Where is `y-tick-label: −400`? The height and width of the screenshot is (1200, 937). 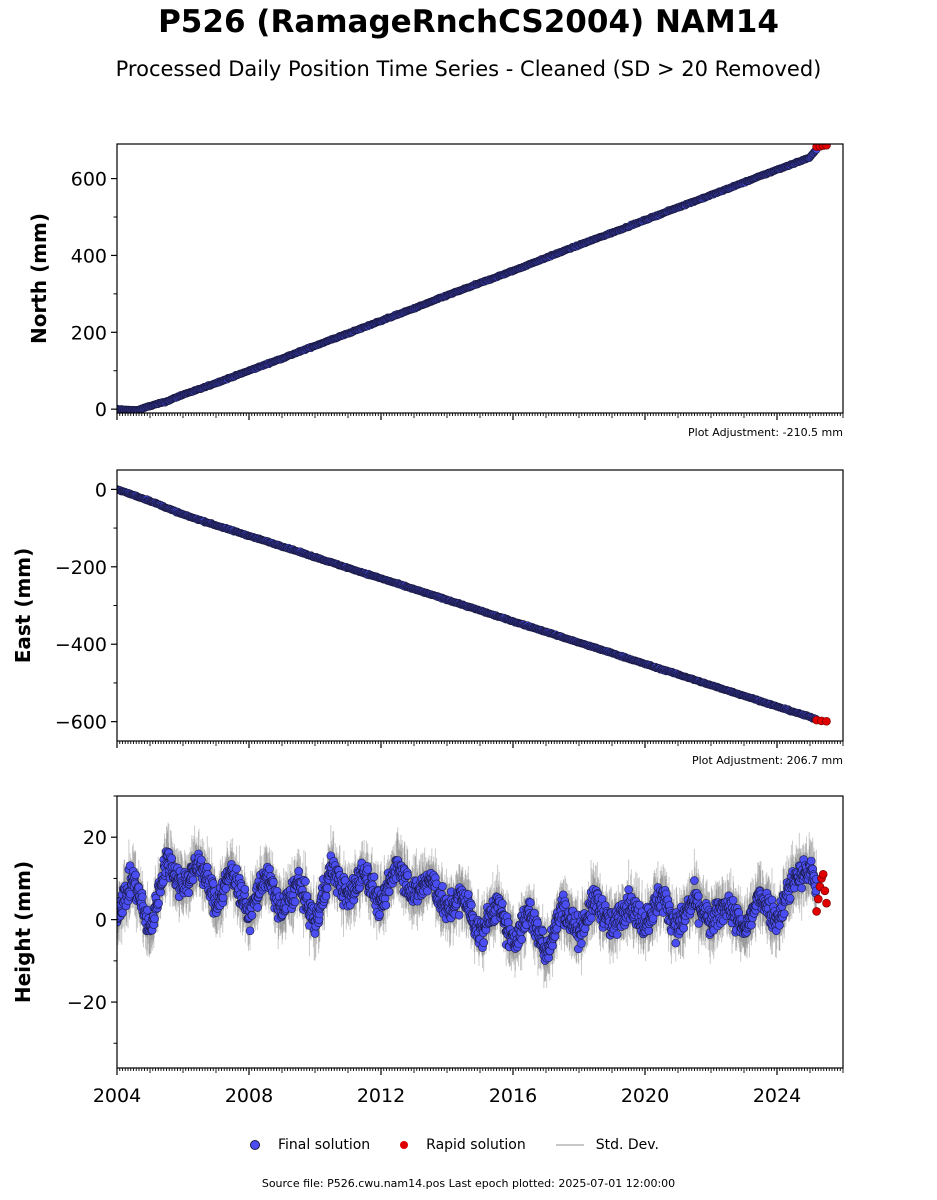
y-tick-label: −400 is located at coordinates (81, 645).